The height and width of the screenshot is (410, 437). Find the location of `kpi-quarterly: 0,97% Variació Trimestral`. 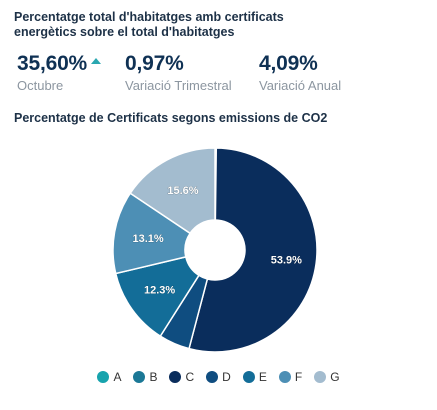

kpi-quarterly: 0,97% Variació Trimestral is located at coordinates (178, 72).